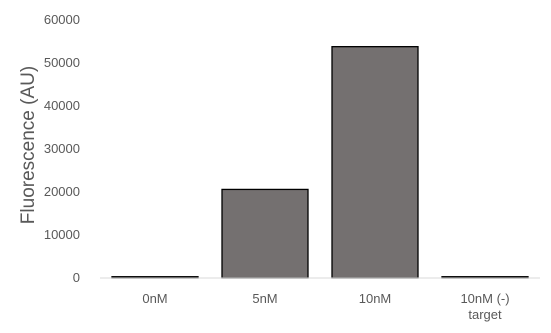 The image size is (551, 333). Describe the element at coordinates (76, 277) in the screenshot. I see `y-tick-label: 0` at that location.